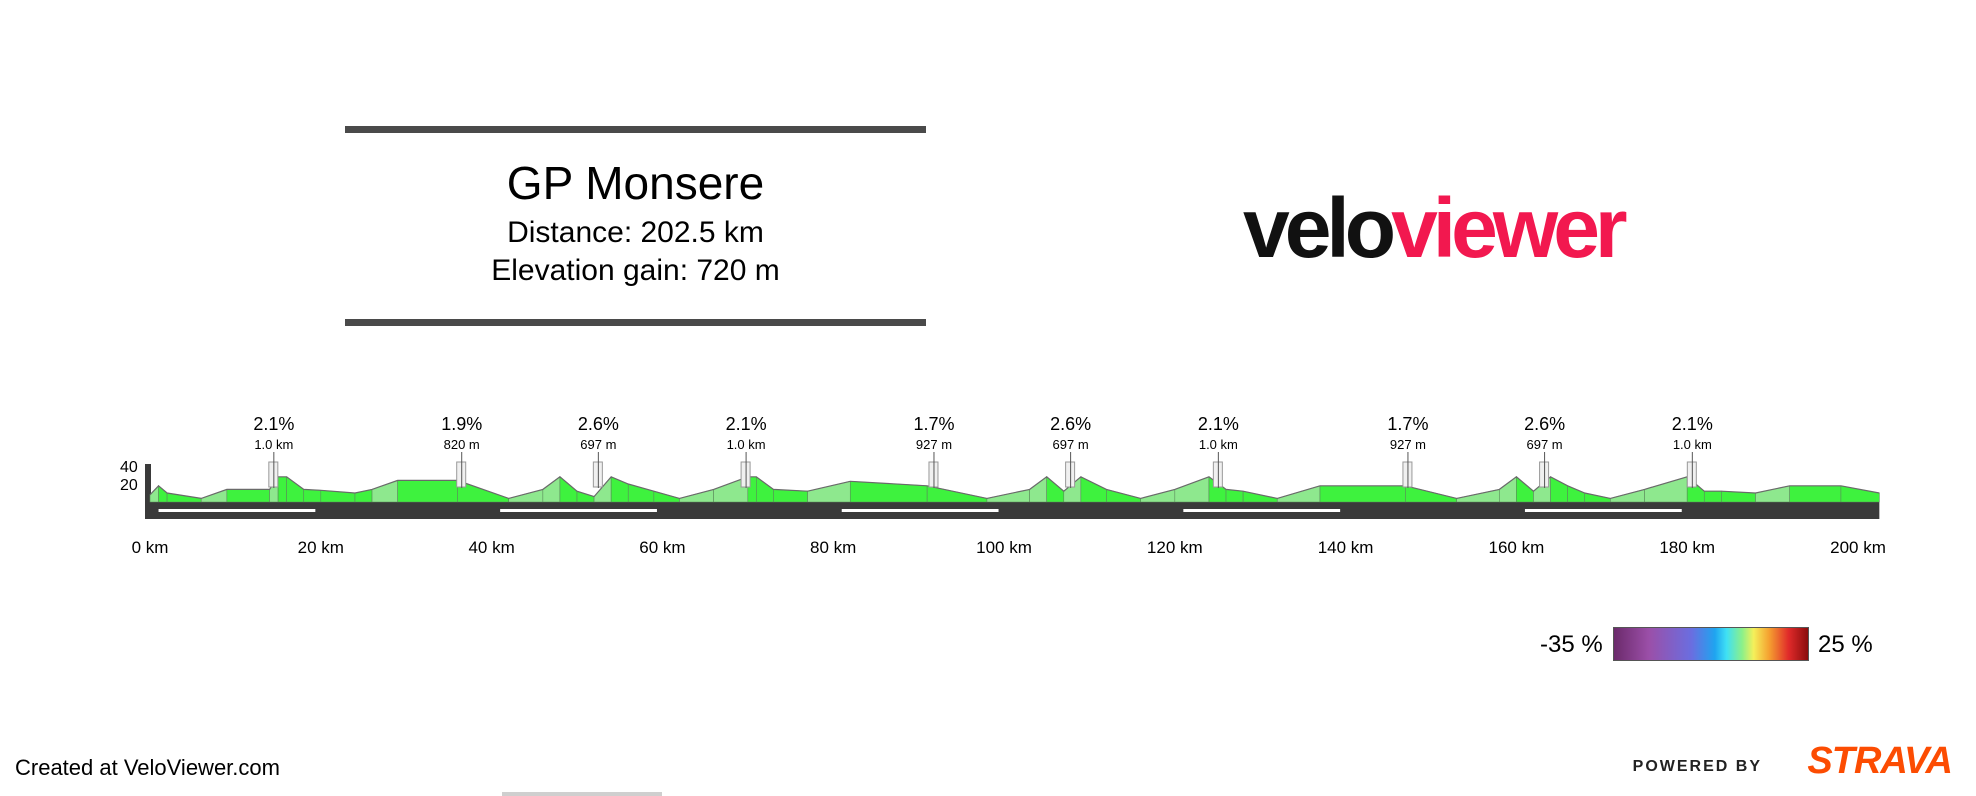  I want to click on logo-velo: velo, so click(1319, 228).